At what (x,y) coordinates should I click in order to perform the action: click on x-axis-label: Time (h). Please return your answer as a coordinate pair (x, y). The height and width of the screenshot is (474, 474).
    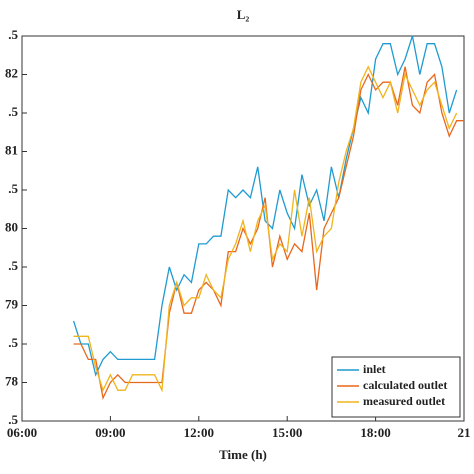
    Looking at the image, I should click on (243, 454).